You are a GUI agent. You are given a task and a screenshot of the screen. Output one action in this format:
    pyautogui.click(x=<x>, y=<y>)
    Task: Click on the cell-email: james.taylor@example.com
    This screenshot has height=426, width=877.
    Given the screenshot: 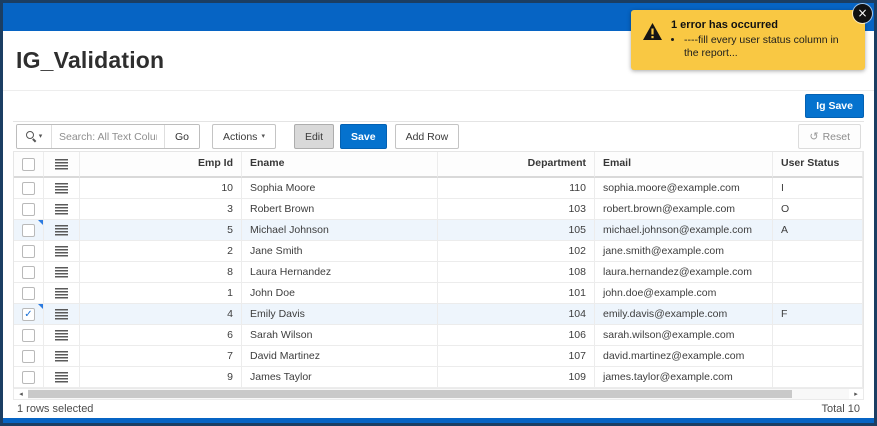 What is the action you would take?
    pyautogui.click(x=684, y=377)
    